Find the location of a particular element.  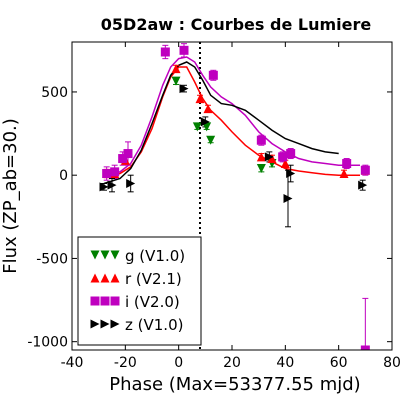

y-tick-label: 0 is located at coordinates (63, 176).